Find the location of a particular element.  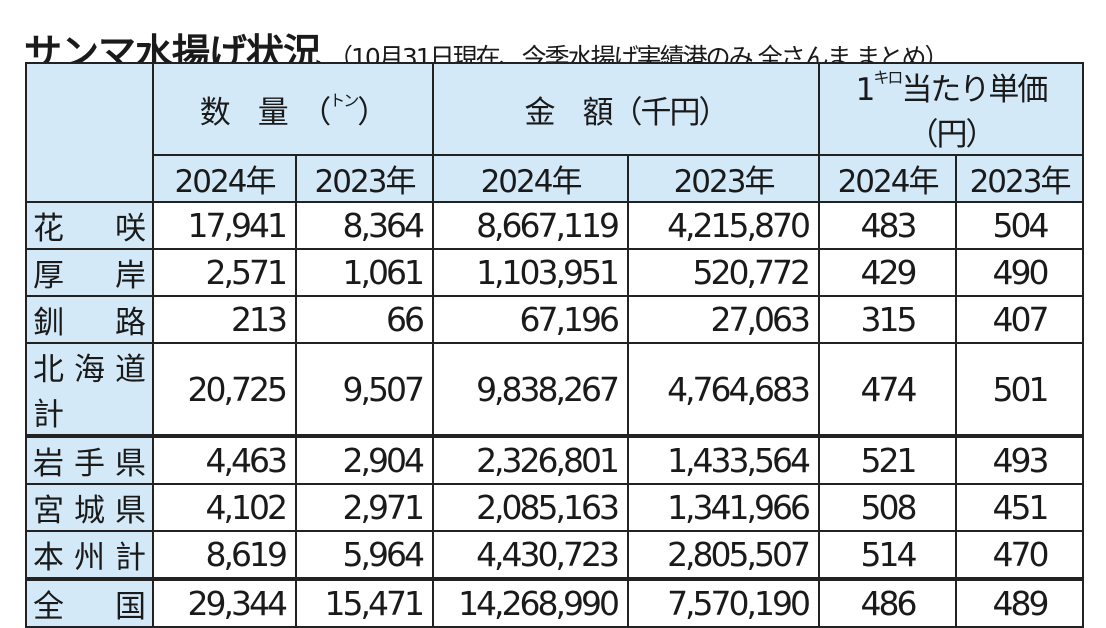

table-row: 釧路 213 66 67,196 27,063 315 407 is located at coordinates (555, 319).